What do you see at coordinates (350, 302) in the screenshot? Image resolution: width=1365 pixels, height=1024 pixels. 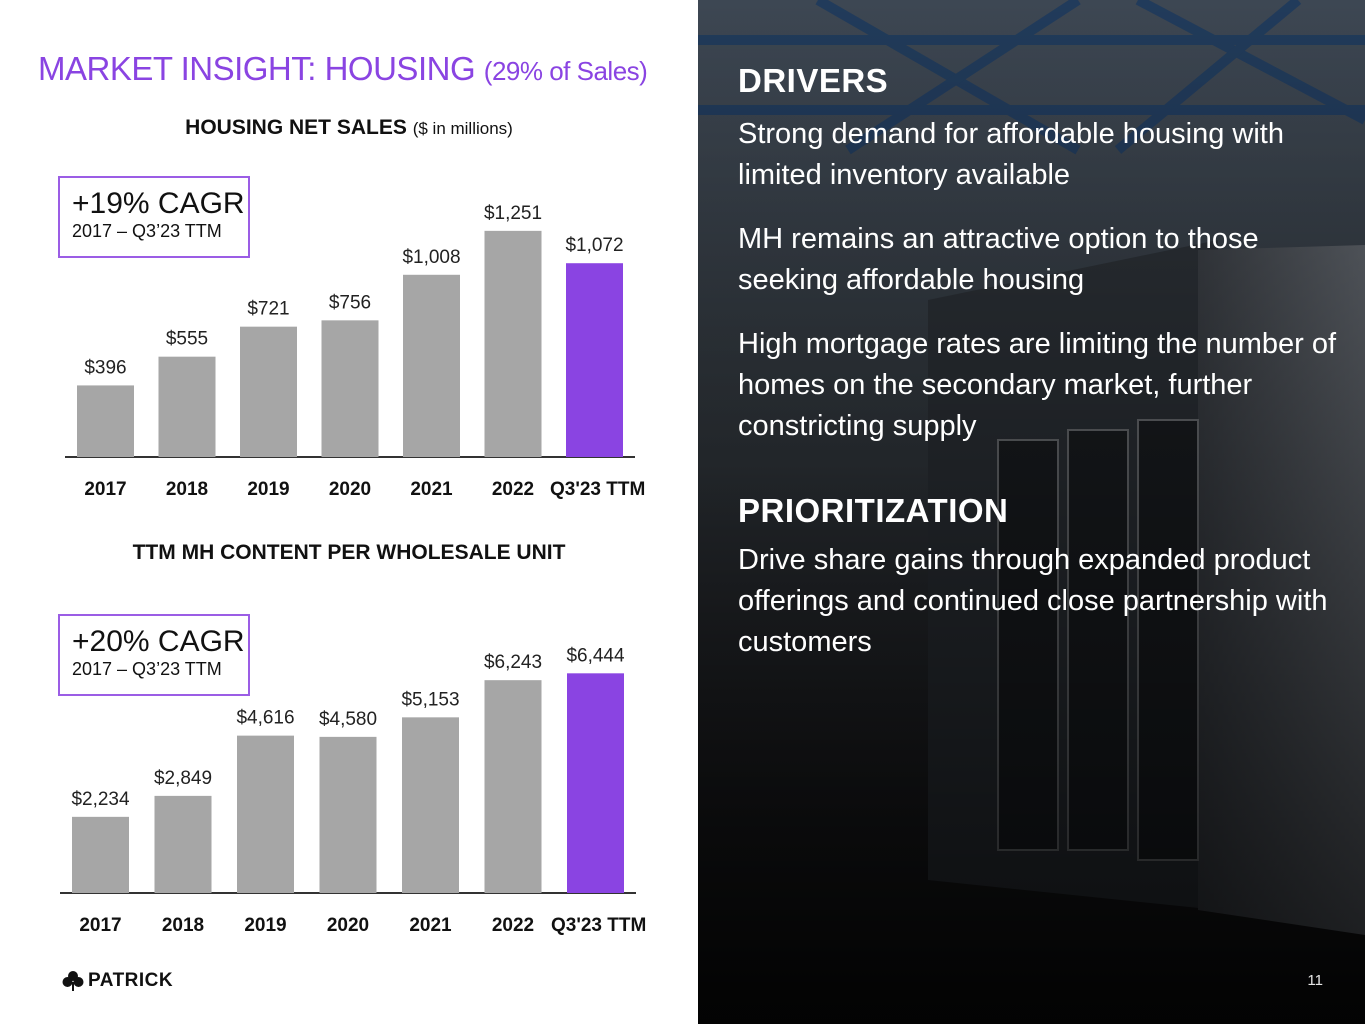 I see `bar-value-label: $756` at bounding box center [350, 302].